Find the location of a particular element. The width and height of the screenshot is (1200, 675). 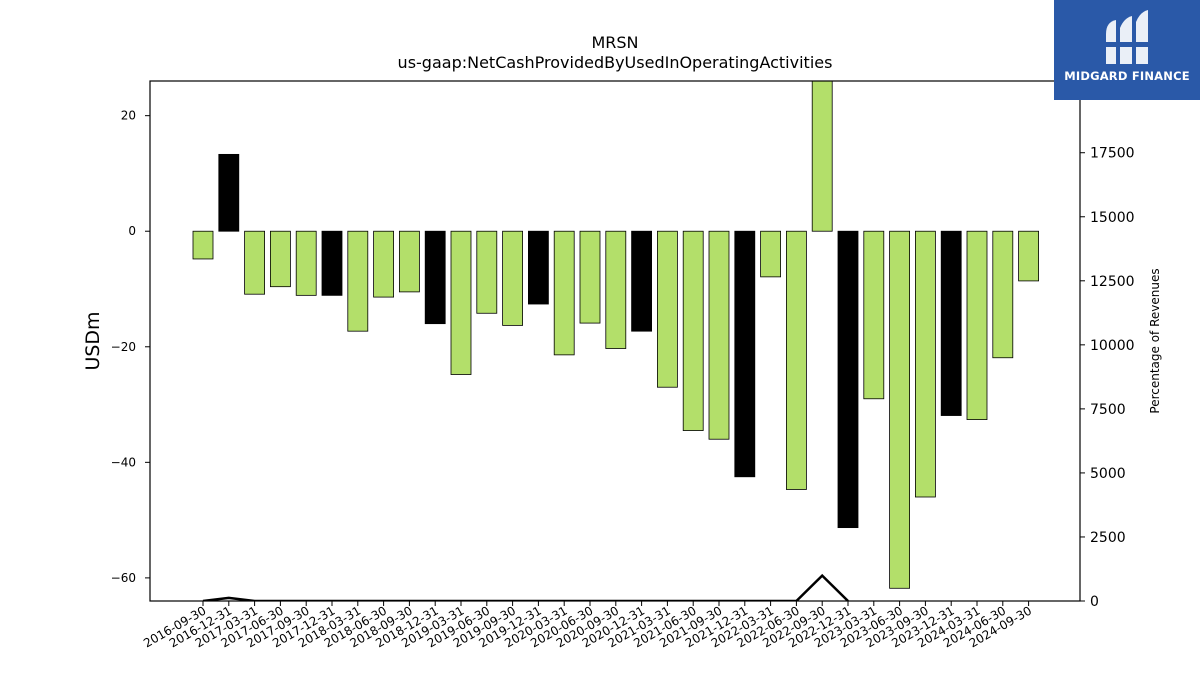

y2-tick-label: 10000 is located at coordinates (1112, 346).